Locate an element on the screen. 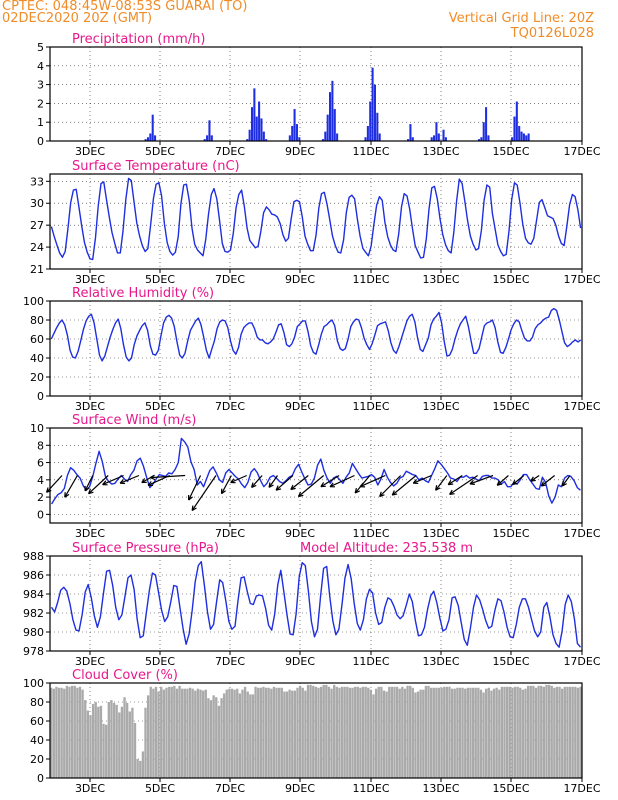 This screenshot has height=800, width=618. humidity-xtick-label: 15DEC is located at coordinates (510, 406).